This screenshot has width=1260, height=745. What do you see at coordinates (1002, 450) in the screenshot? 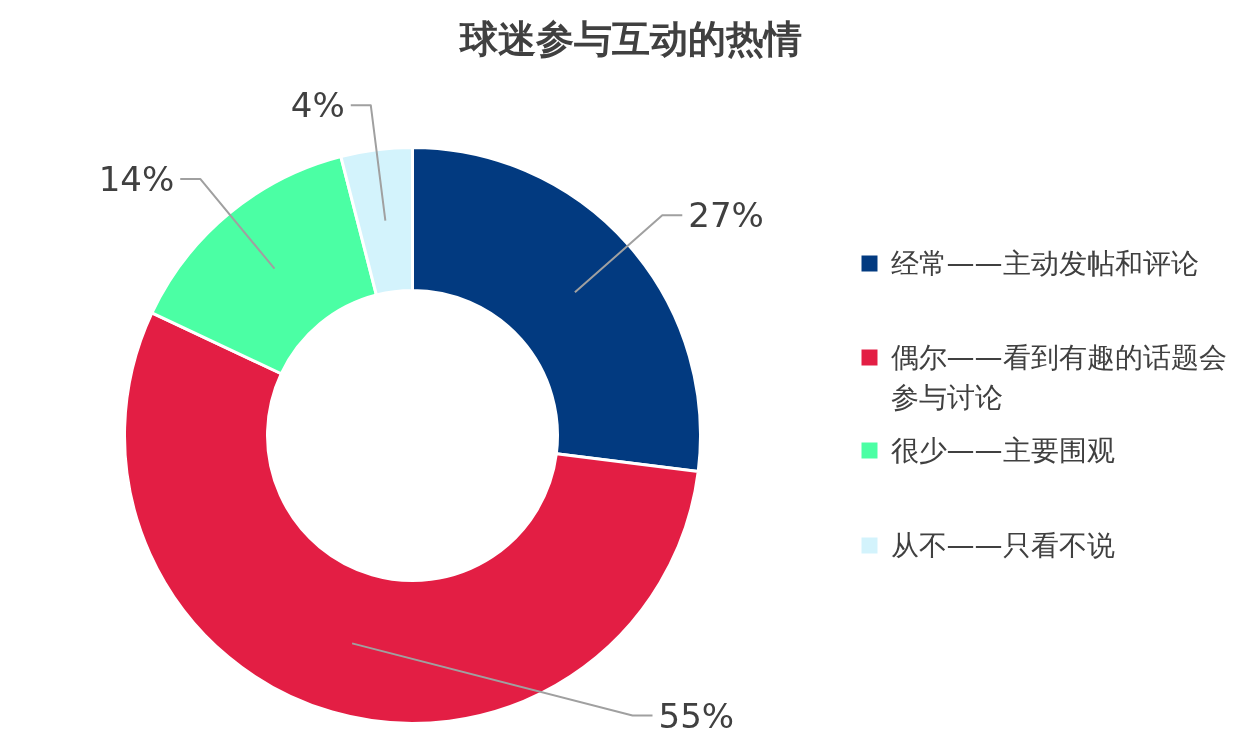
I see `legend-label: 很少——主要围观` at bounding box center [1002, 450].